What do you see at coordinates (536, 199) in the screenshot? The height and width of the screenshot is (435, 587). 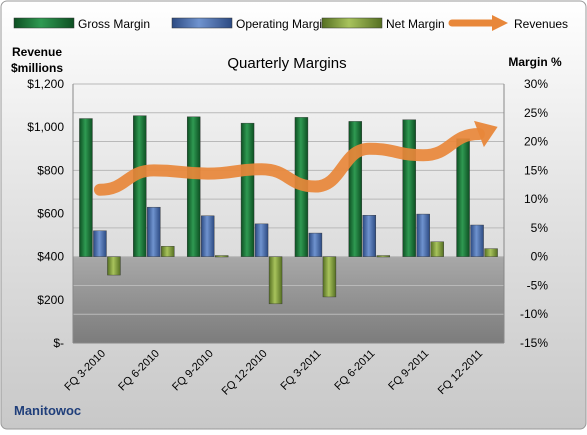 I see `right-tick-label: 10%` at bounding box center [536, 199].